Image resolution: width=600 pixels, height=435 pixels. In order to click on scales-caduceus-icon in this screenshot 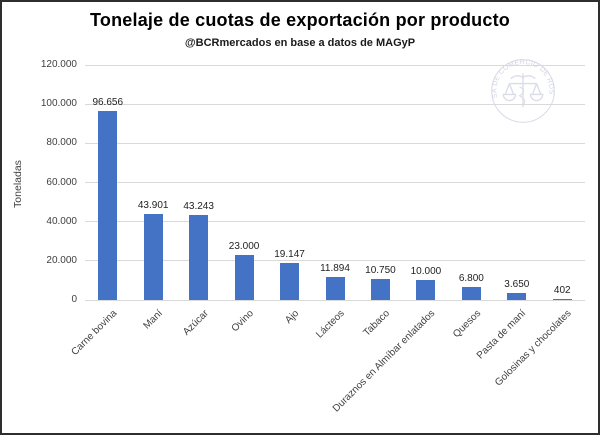, I will do `click(523, 90)`.